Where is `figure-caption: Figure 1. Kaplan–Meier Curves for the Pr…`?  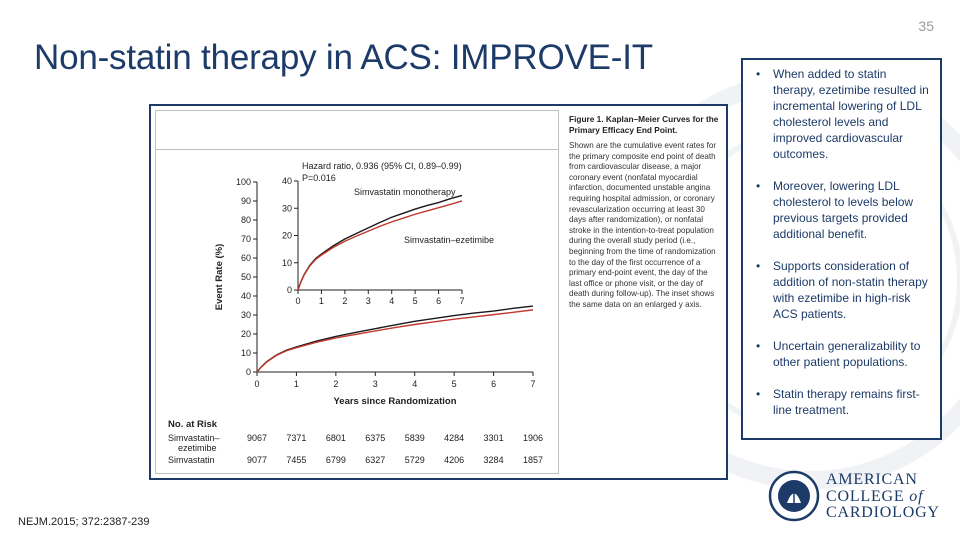 figure-caption: Figure 1. Kaplan–Meier Curves for the Pr… is located at coordinates (645, 212).